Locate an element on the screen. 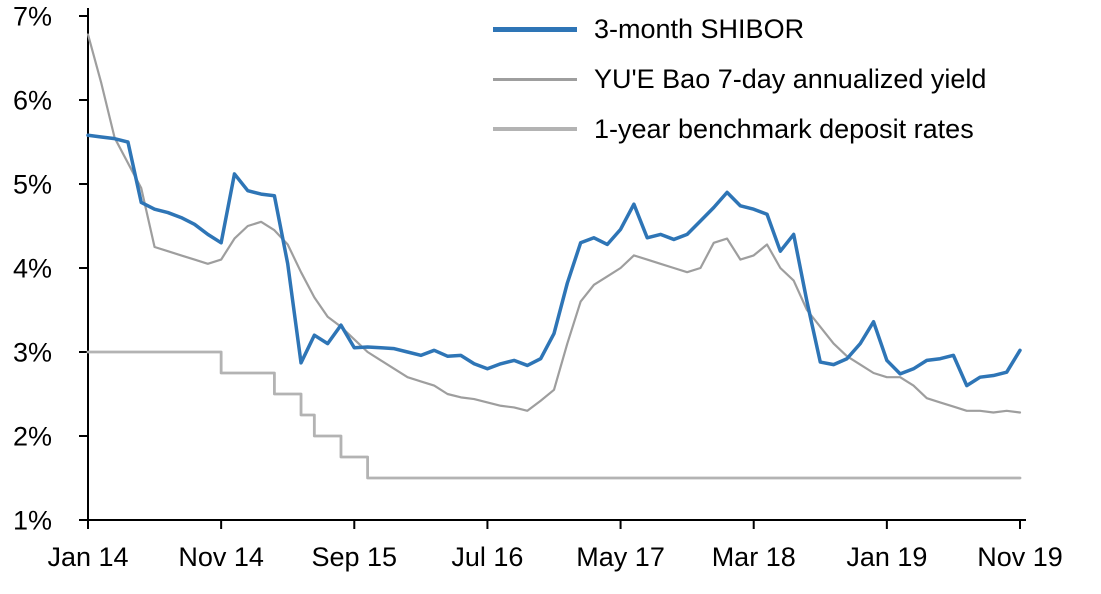 Image resolution: width=1101 pixels, height=594 pixels. y-tick-label: 1% is located at coordinates (32, 521).